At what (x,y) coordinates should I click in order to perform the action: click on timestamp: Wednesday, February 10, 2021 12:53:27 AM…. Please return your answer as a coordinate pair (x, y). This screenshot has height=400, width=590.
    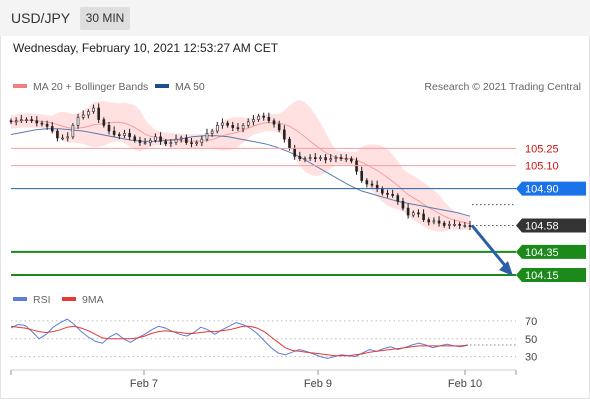
    Looking at the image, I should click on (146, 48).